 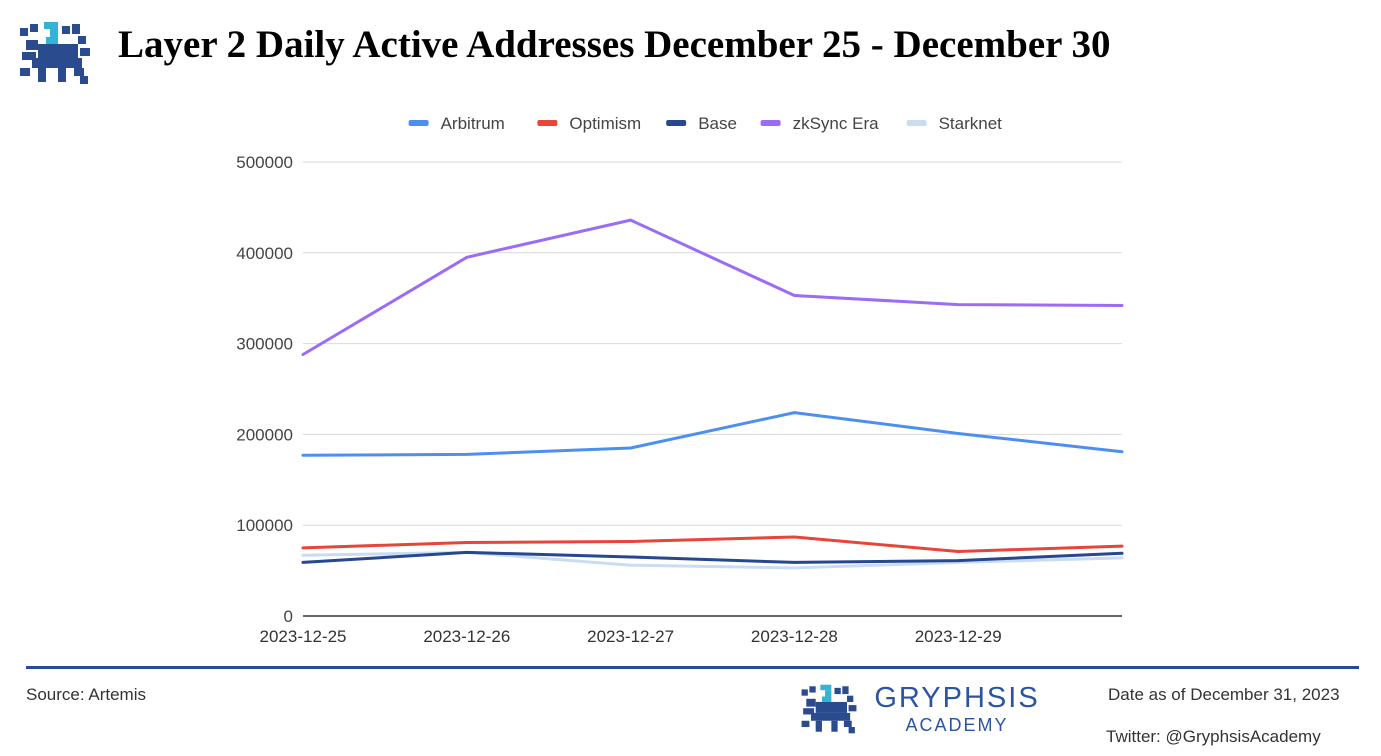 What do you see at coordinates (712, 434) in the screenshot?
I see `series-line-arbitrum` at bounding box center [712, 434].